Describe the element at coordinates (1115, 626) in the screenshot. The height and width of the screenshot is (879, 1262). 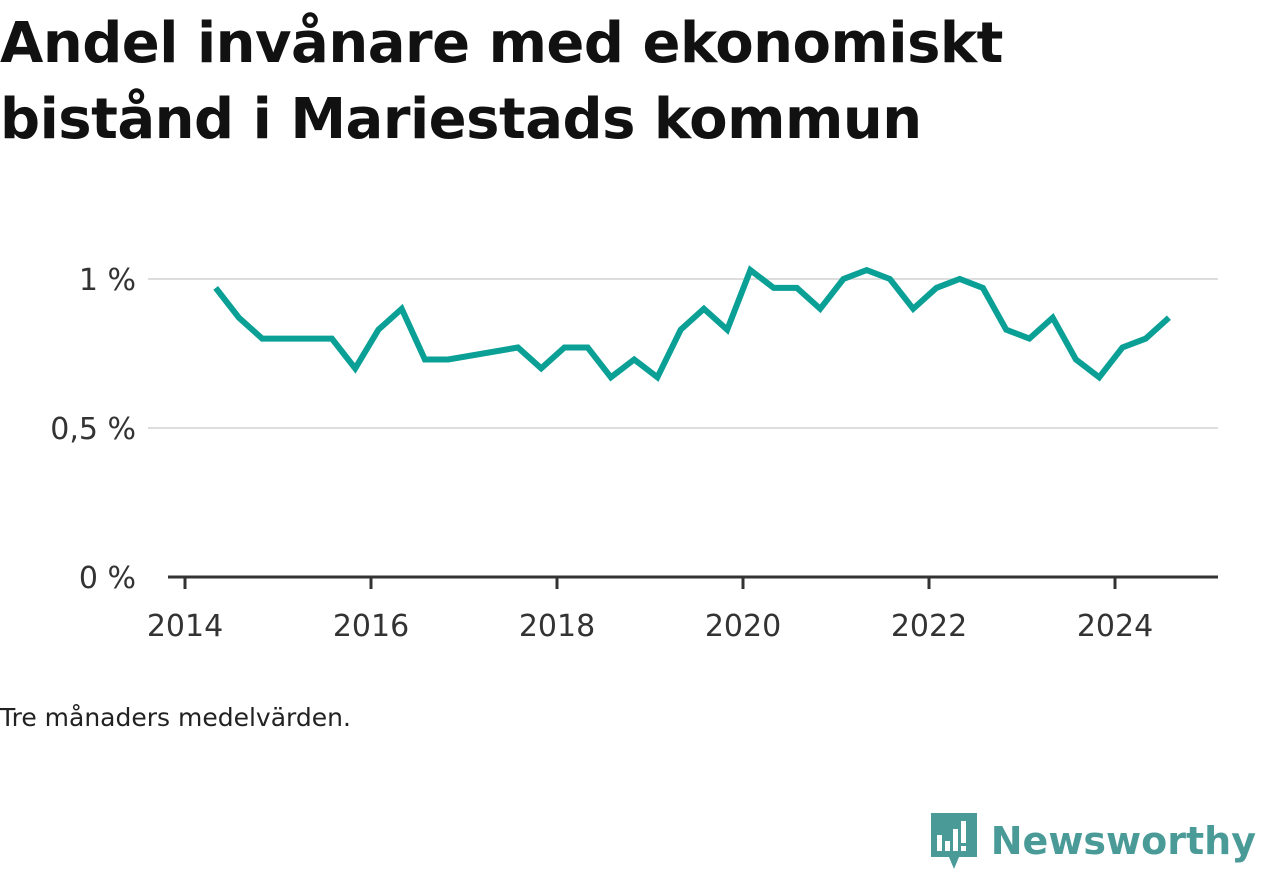
I see `x-tick-label: 2024` at that location.